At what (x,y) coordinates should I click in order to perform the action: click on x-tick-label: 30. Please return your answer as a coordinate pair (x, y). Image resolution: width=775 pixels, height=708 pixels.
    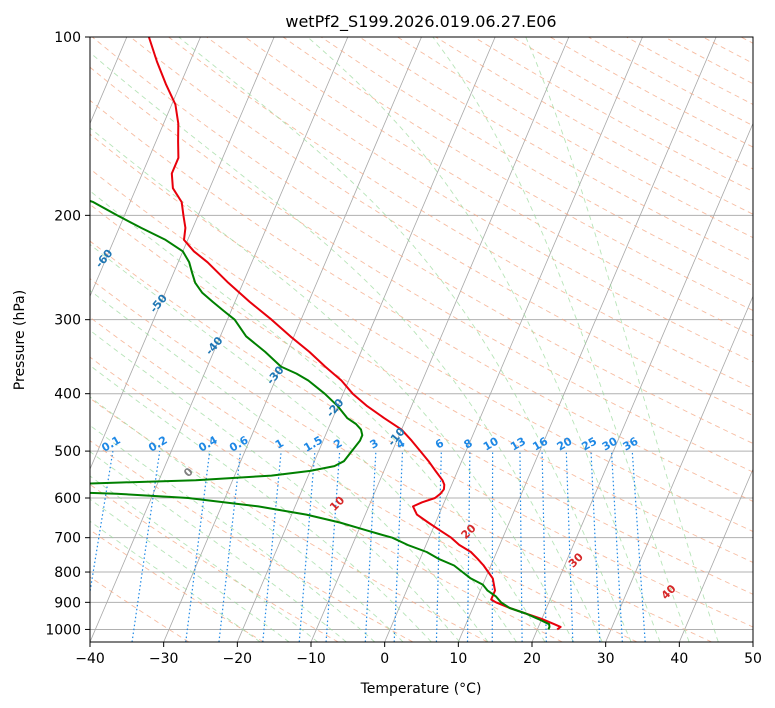
    Looking at the image, I should click on (606, 659).